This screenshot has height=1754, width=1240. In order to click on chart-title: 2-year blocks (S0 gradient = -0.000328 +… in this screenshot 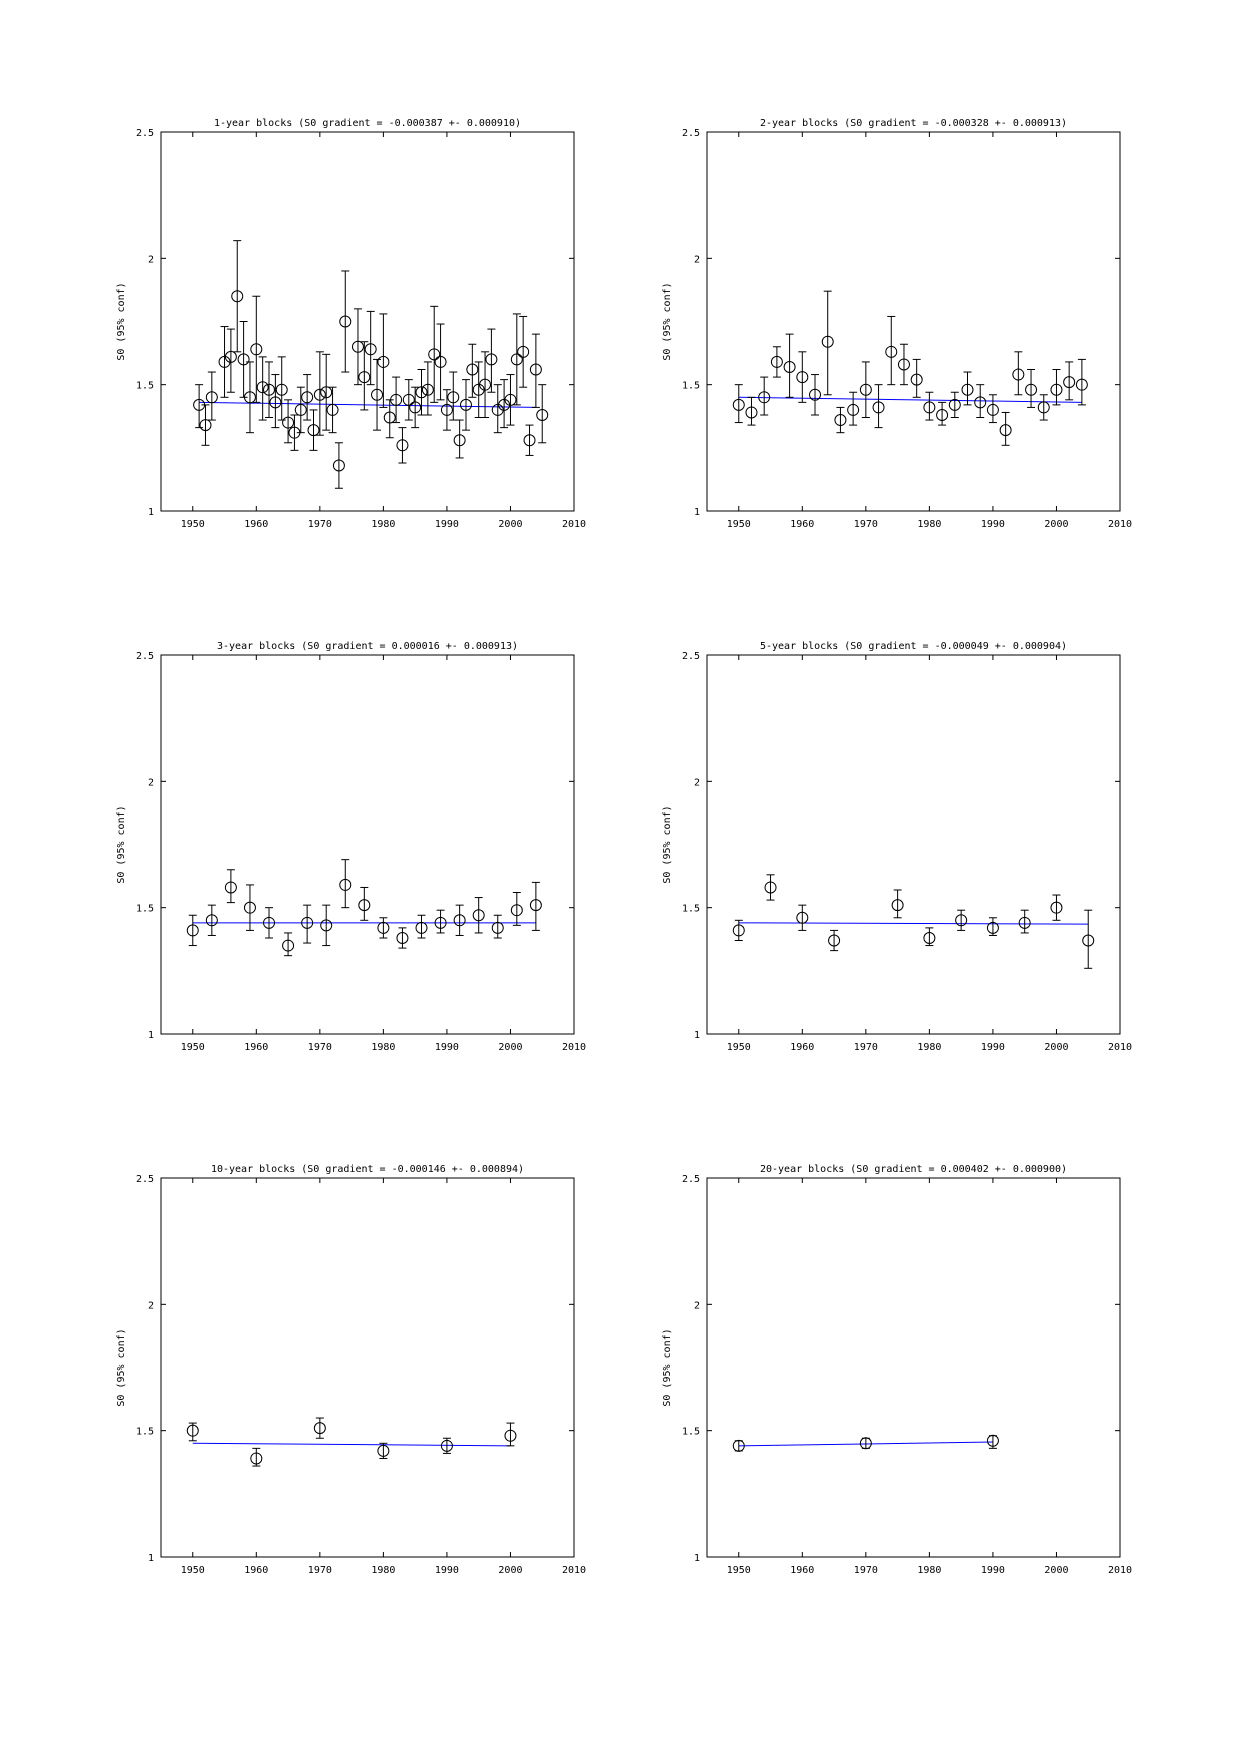, I will do `click(913, 123)`.